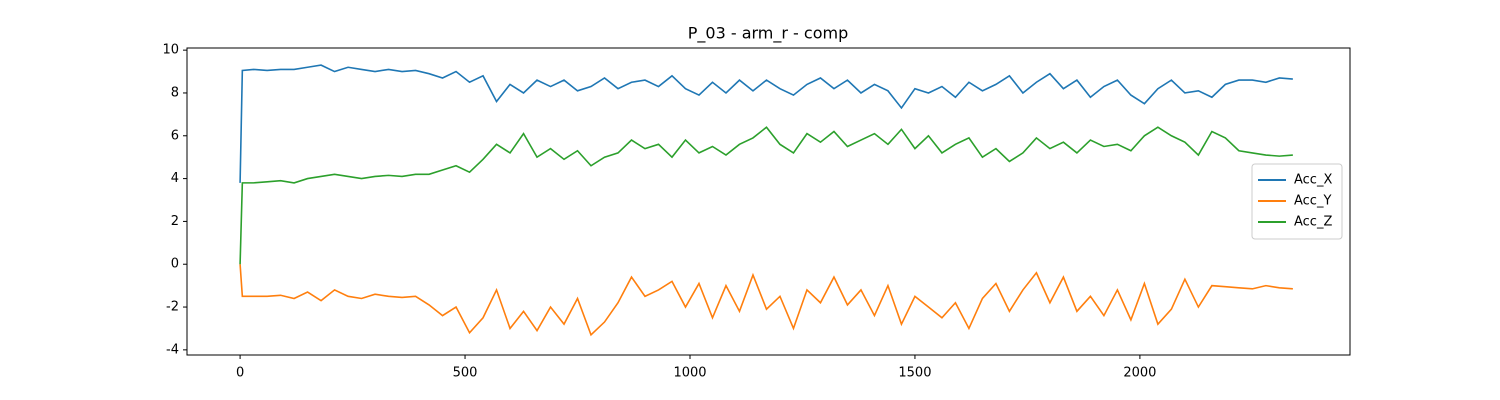 The height and width of the screenshot is (400, 1500). Describe the element at coordinates (1313, 180) in the screenshot. I see `legend-label: Acc_X` at that location.